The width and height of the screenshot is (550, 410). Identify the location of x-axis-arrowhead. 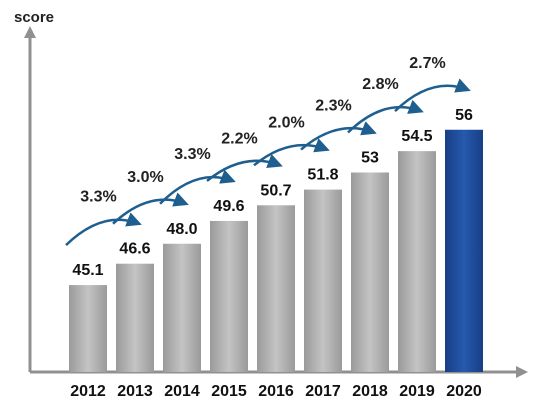
(522, 372).